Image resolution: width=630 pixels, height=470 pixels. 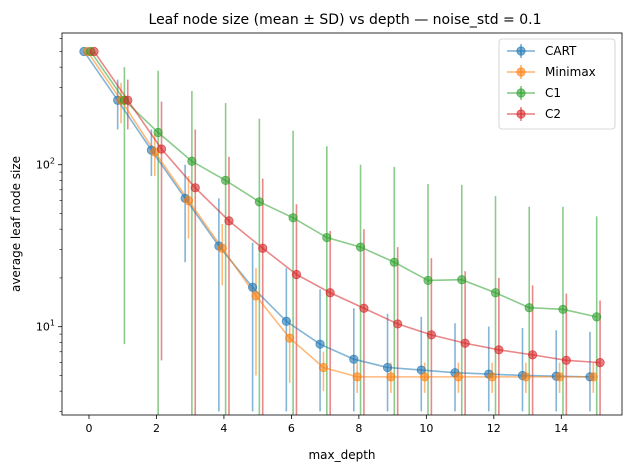 What do you see at coordinates (45, 326) in the screenshot?
I see `y-tick-label: 10¹` at bounding box center [45, 326].